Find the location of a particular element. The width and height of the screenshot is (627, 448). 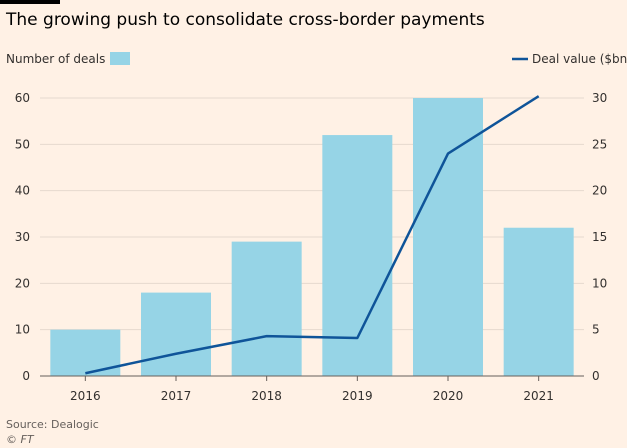

y-left-tick-label: 30 is located at coordinates (22, 237).